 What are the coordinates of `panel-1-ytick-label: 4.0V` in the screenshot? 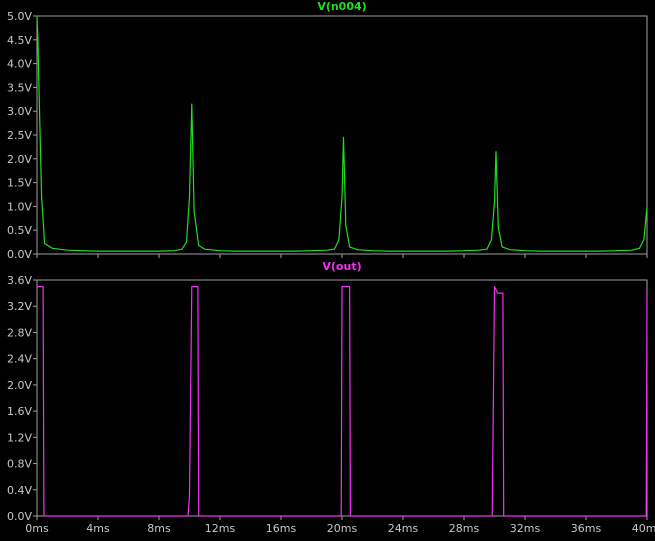 It's located at (19, 64).